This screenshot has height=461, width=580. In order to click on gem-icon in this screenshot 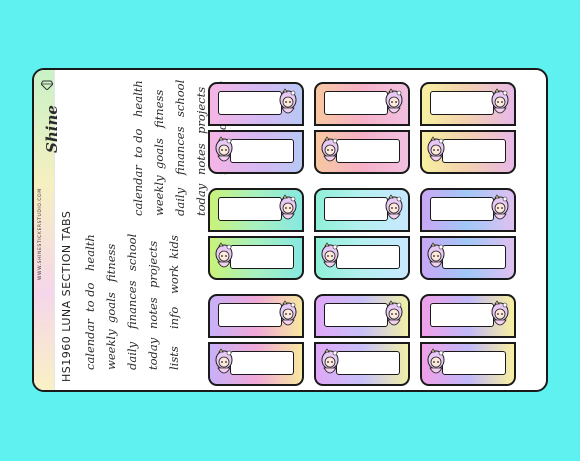, I will do `click(47, 85)`.